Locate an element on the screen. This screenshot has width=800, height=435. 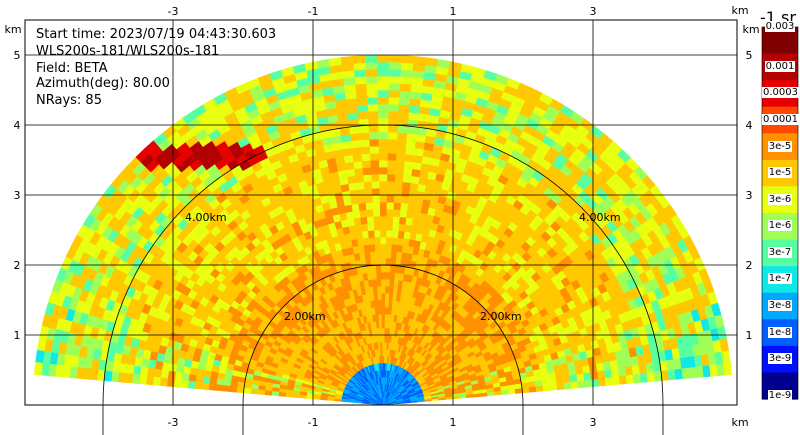
instrument-text: WLS200s-181/WLS200s-181 is located at coordinates (128, 51).